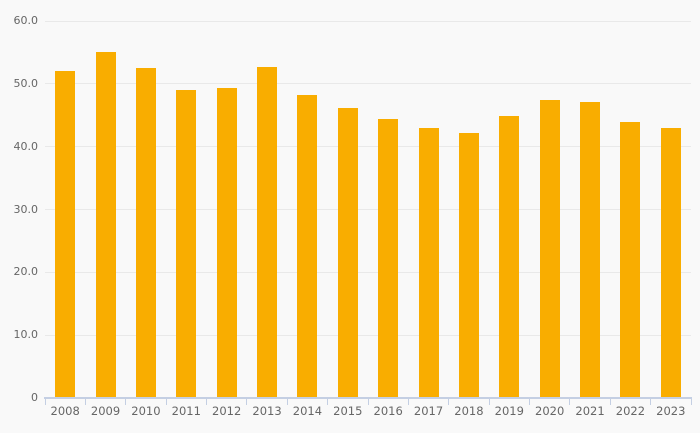 This screenshot has width=700, height=433. What do you see at coordinates (368, 21) in the screenshot?
I see `gridline-60.0` at bounding box center [368, 21].